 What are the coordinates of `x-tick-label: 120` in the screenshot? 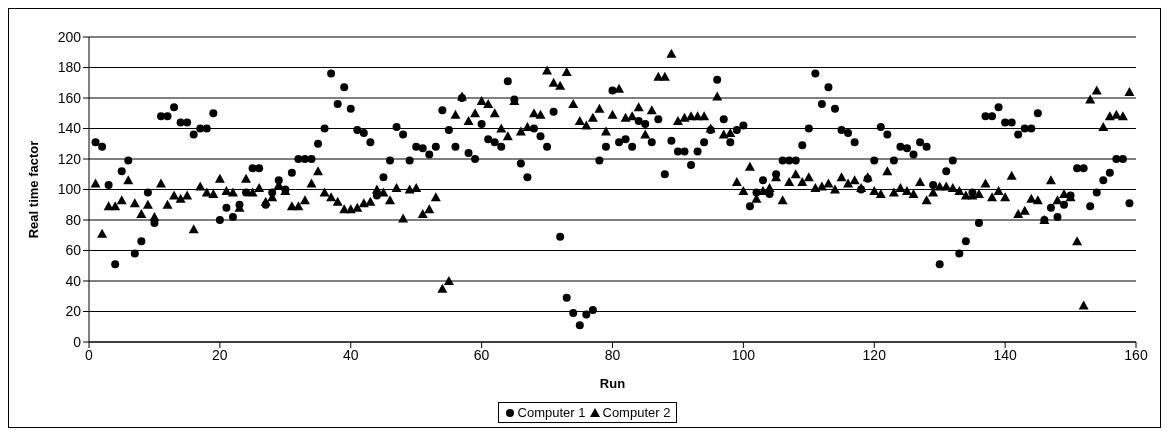 It's located at (874, 354).